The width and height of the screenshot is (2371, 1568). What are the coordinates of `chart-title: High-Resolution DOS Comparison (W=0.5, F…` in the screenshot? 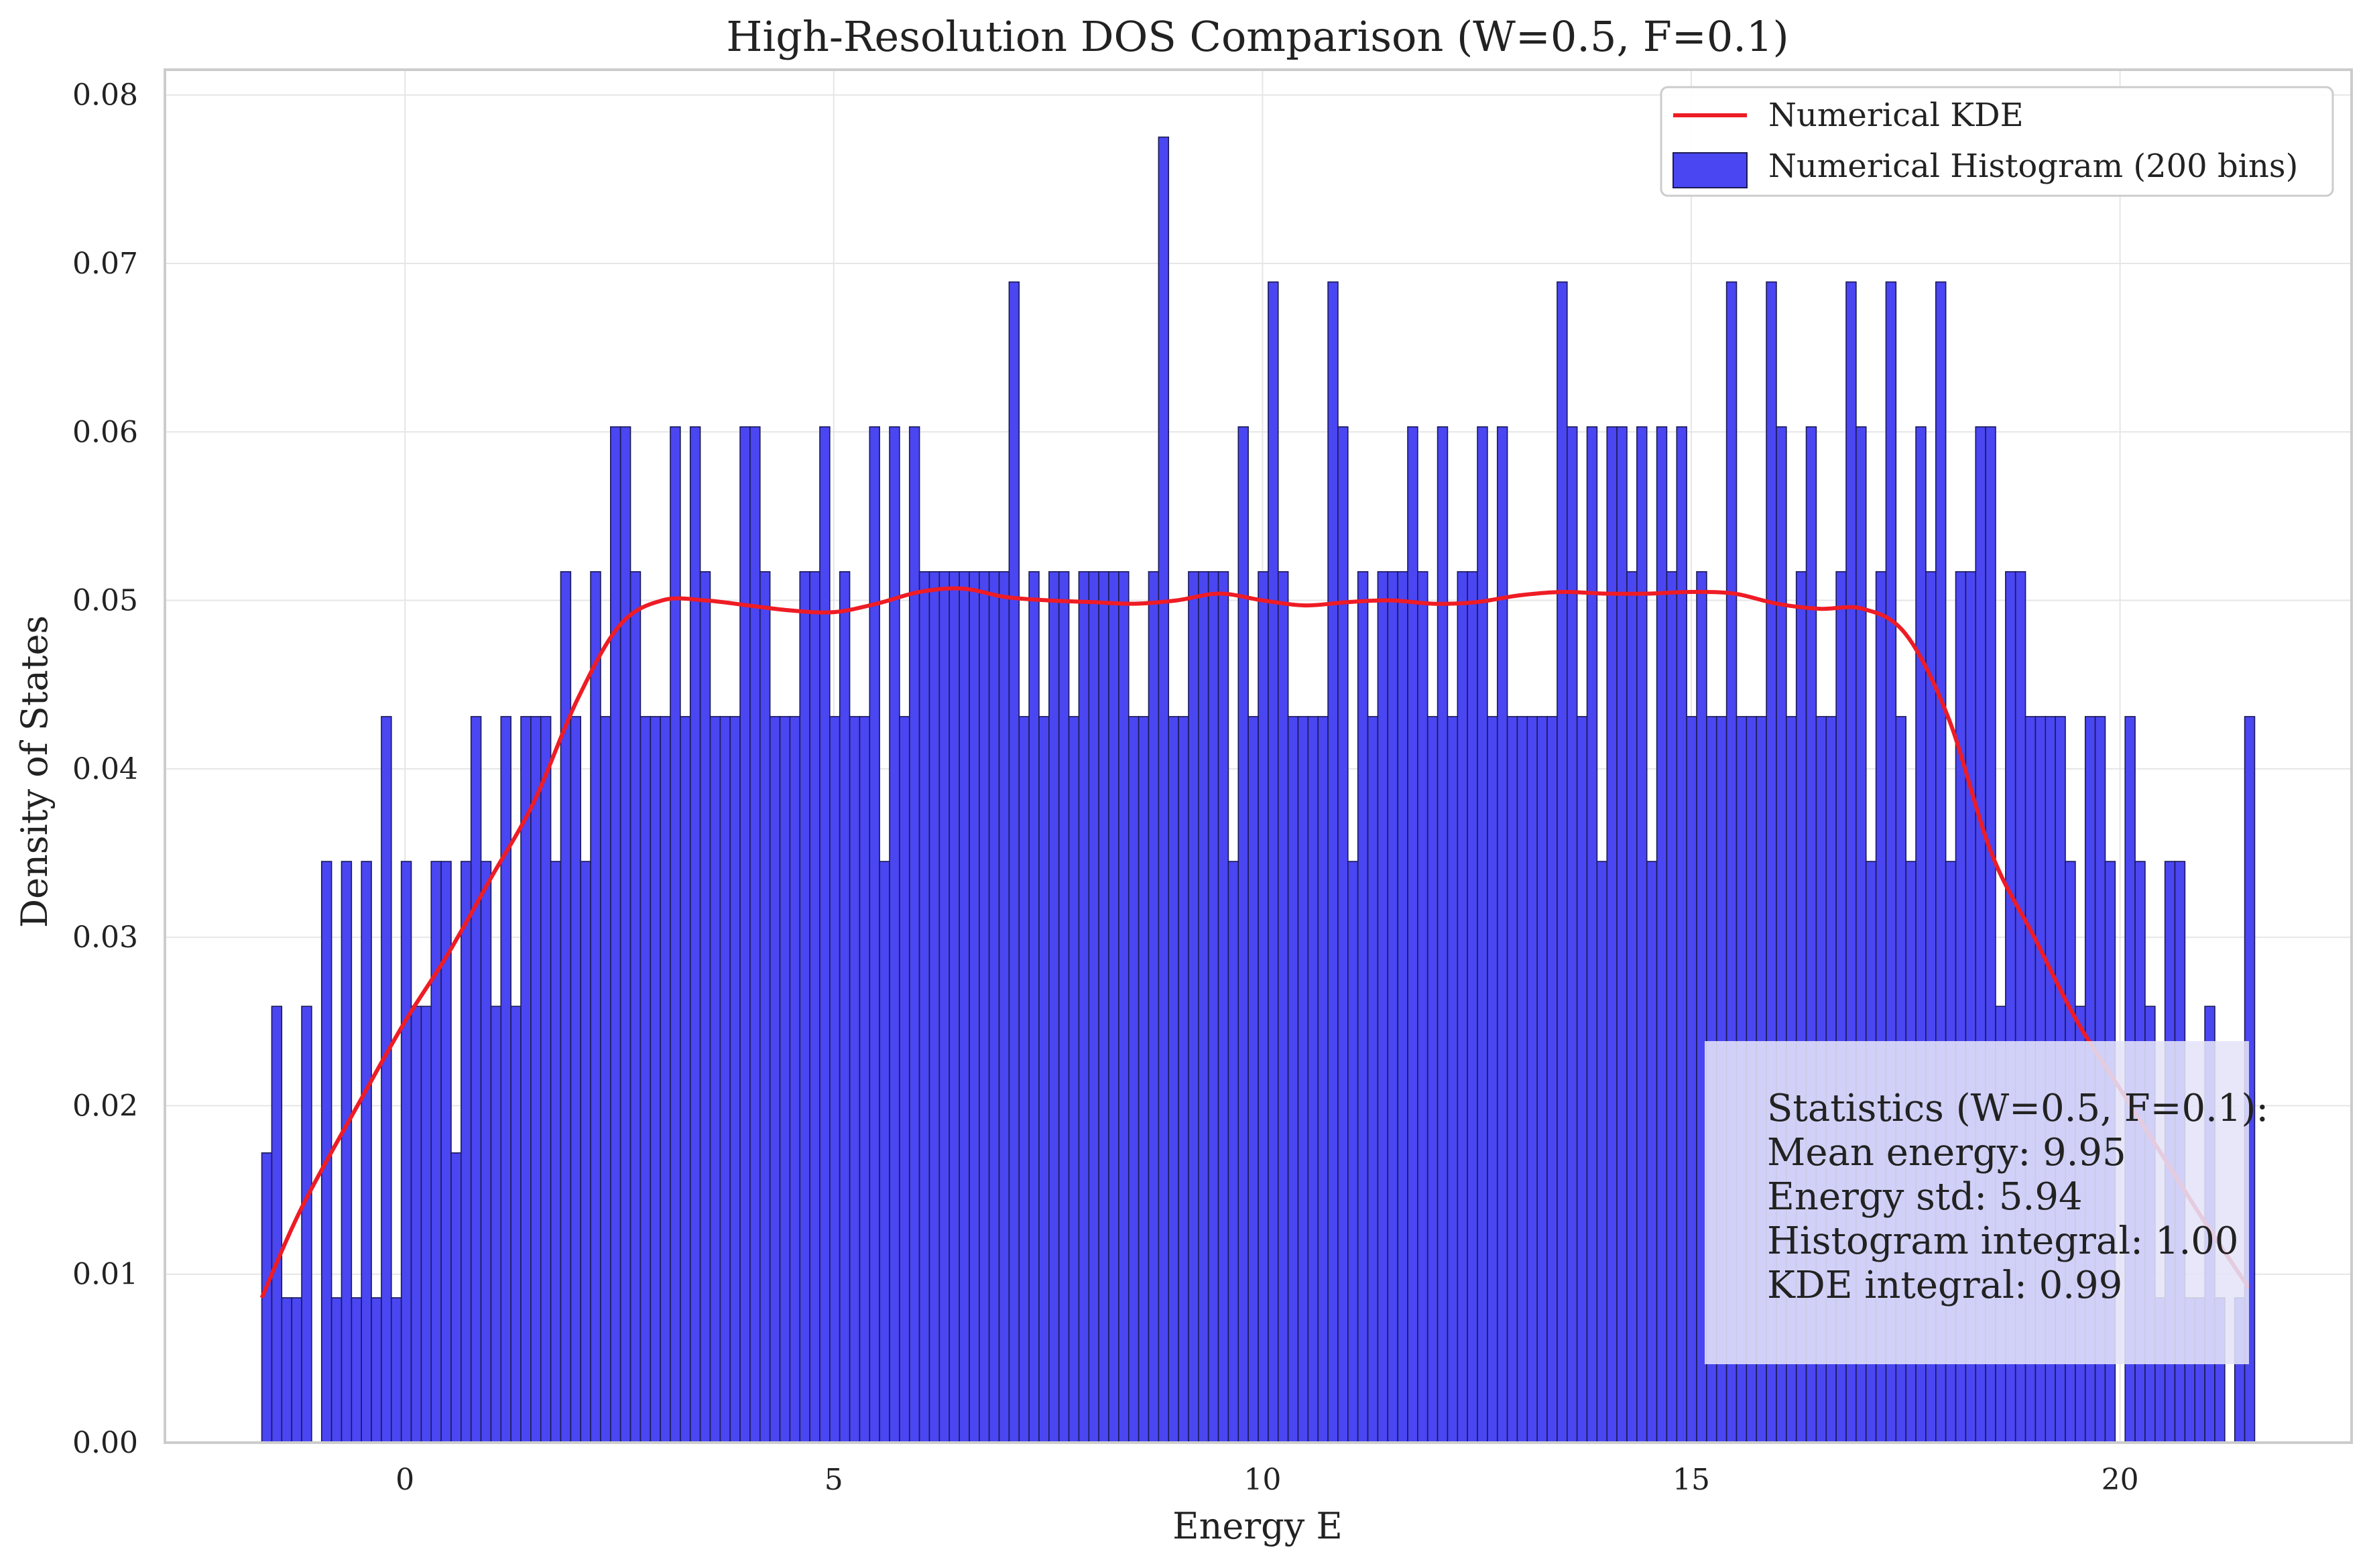 It's located at (1257, 36).